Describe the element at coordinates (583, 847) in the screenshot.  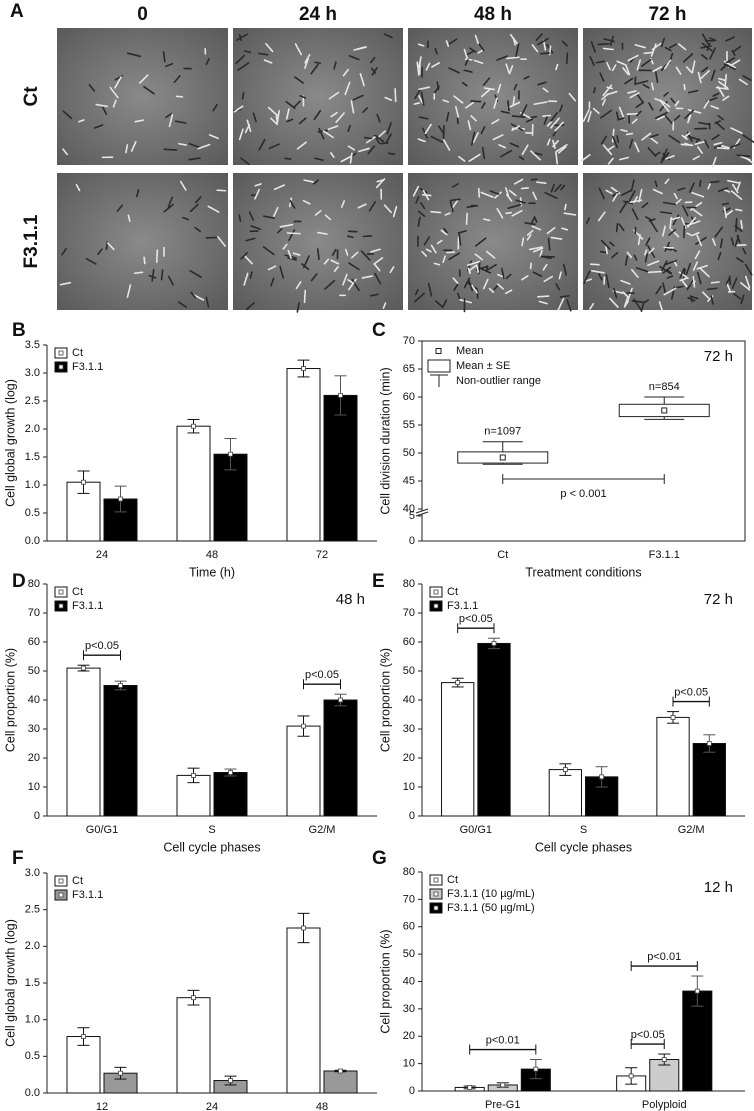
I see `x-axis-label: Cell cycle phases` at that location.